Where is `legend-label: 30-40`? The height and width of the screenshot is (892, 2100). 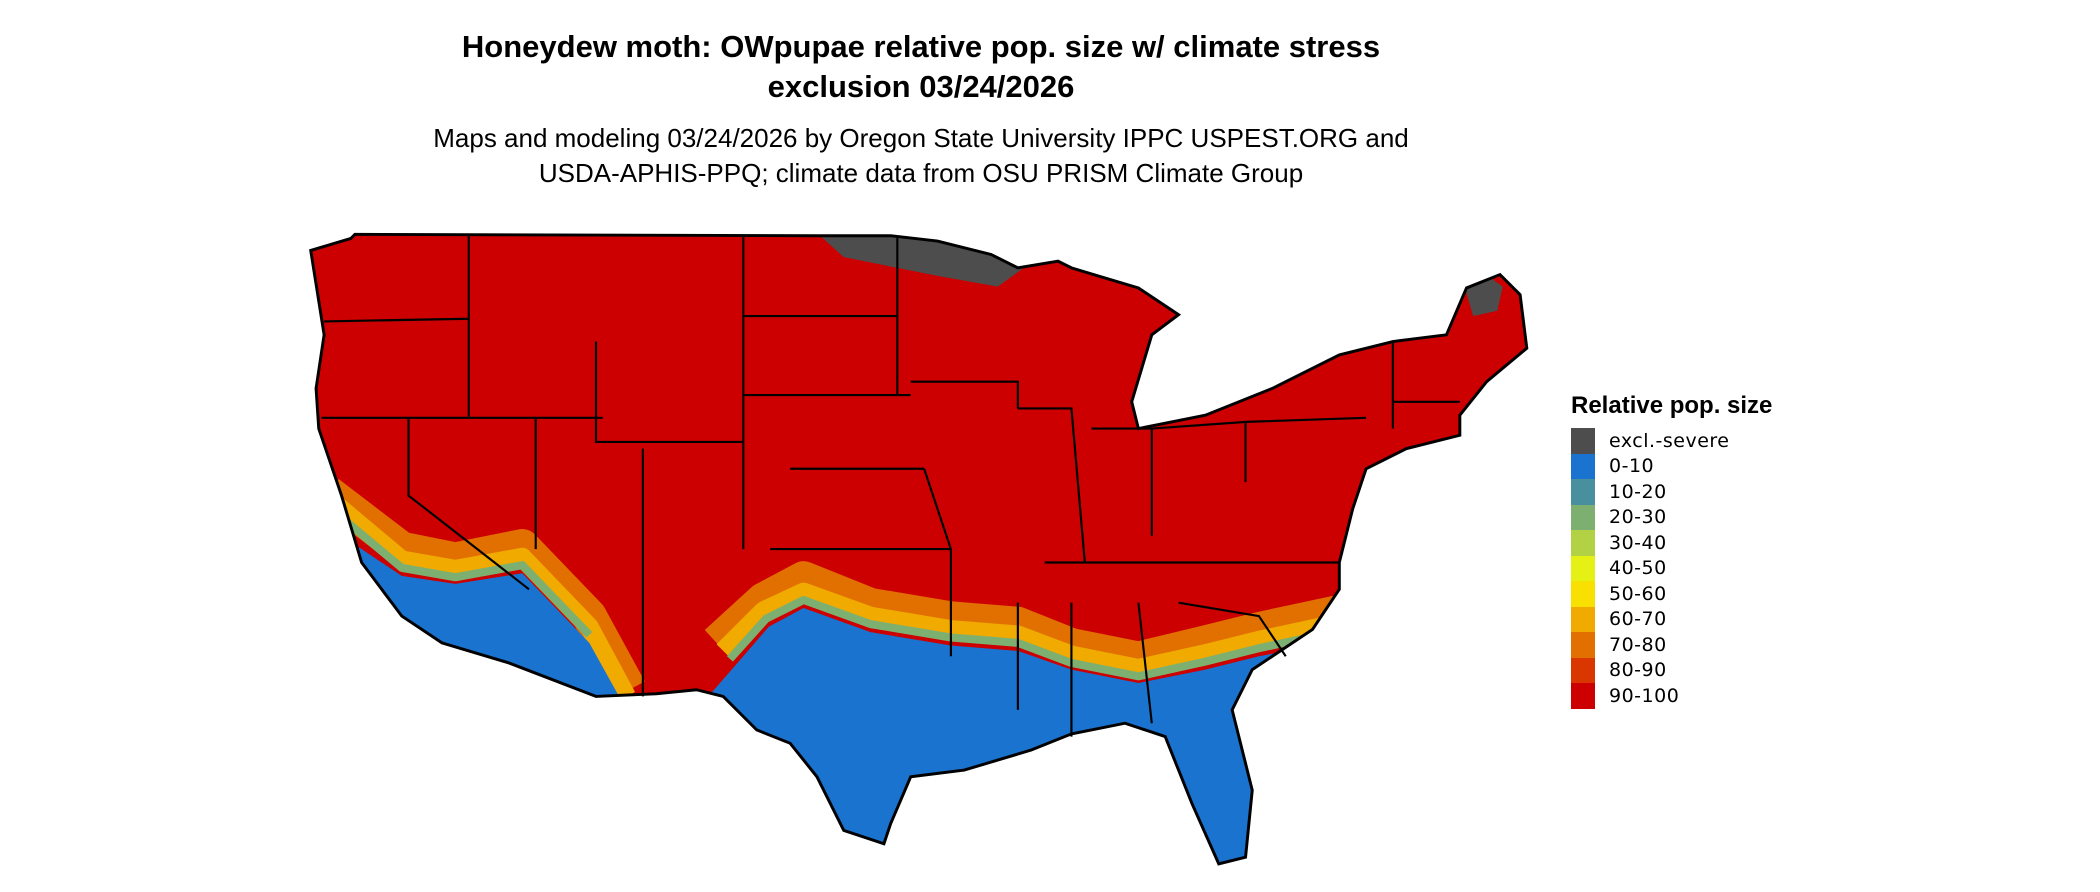
legend-label: 30-40 is located at coordinates (1638, 542).